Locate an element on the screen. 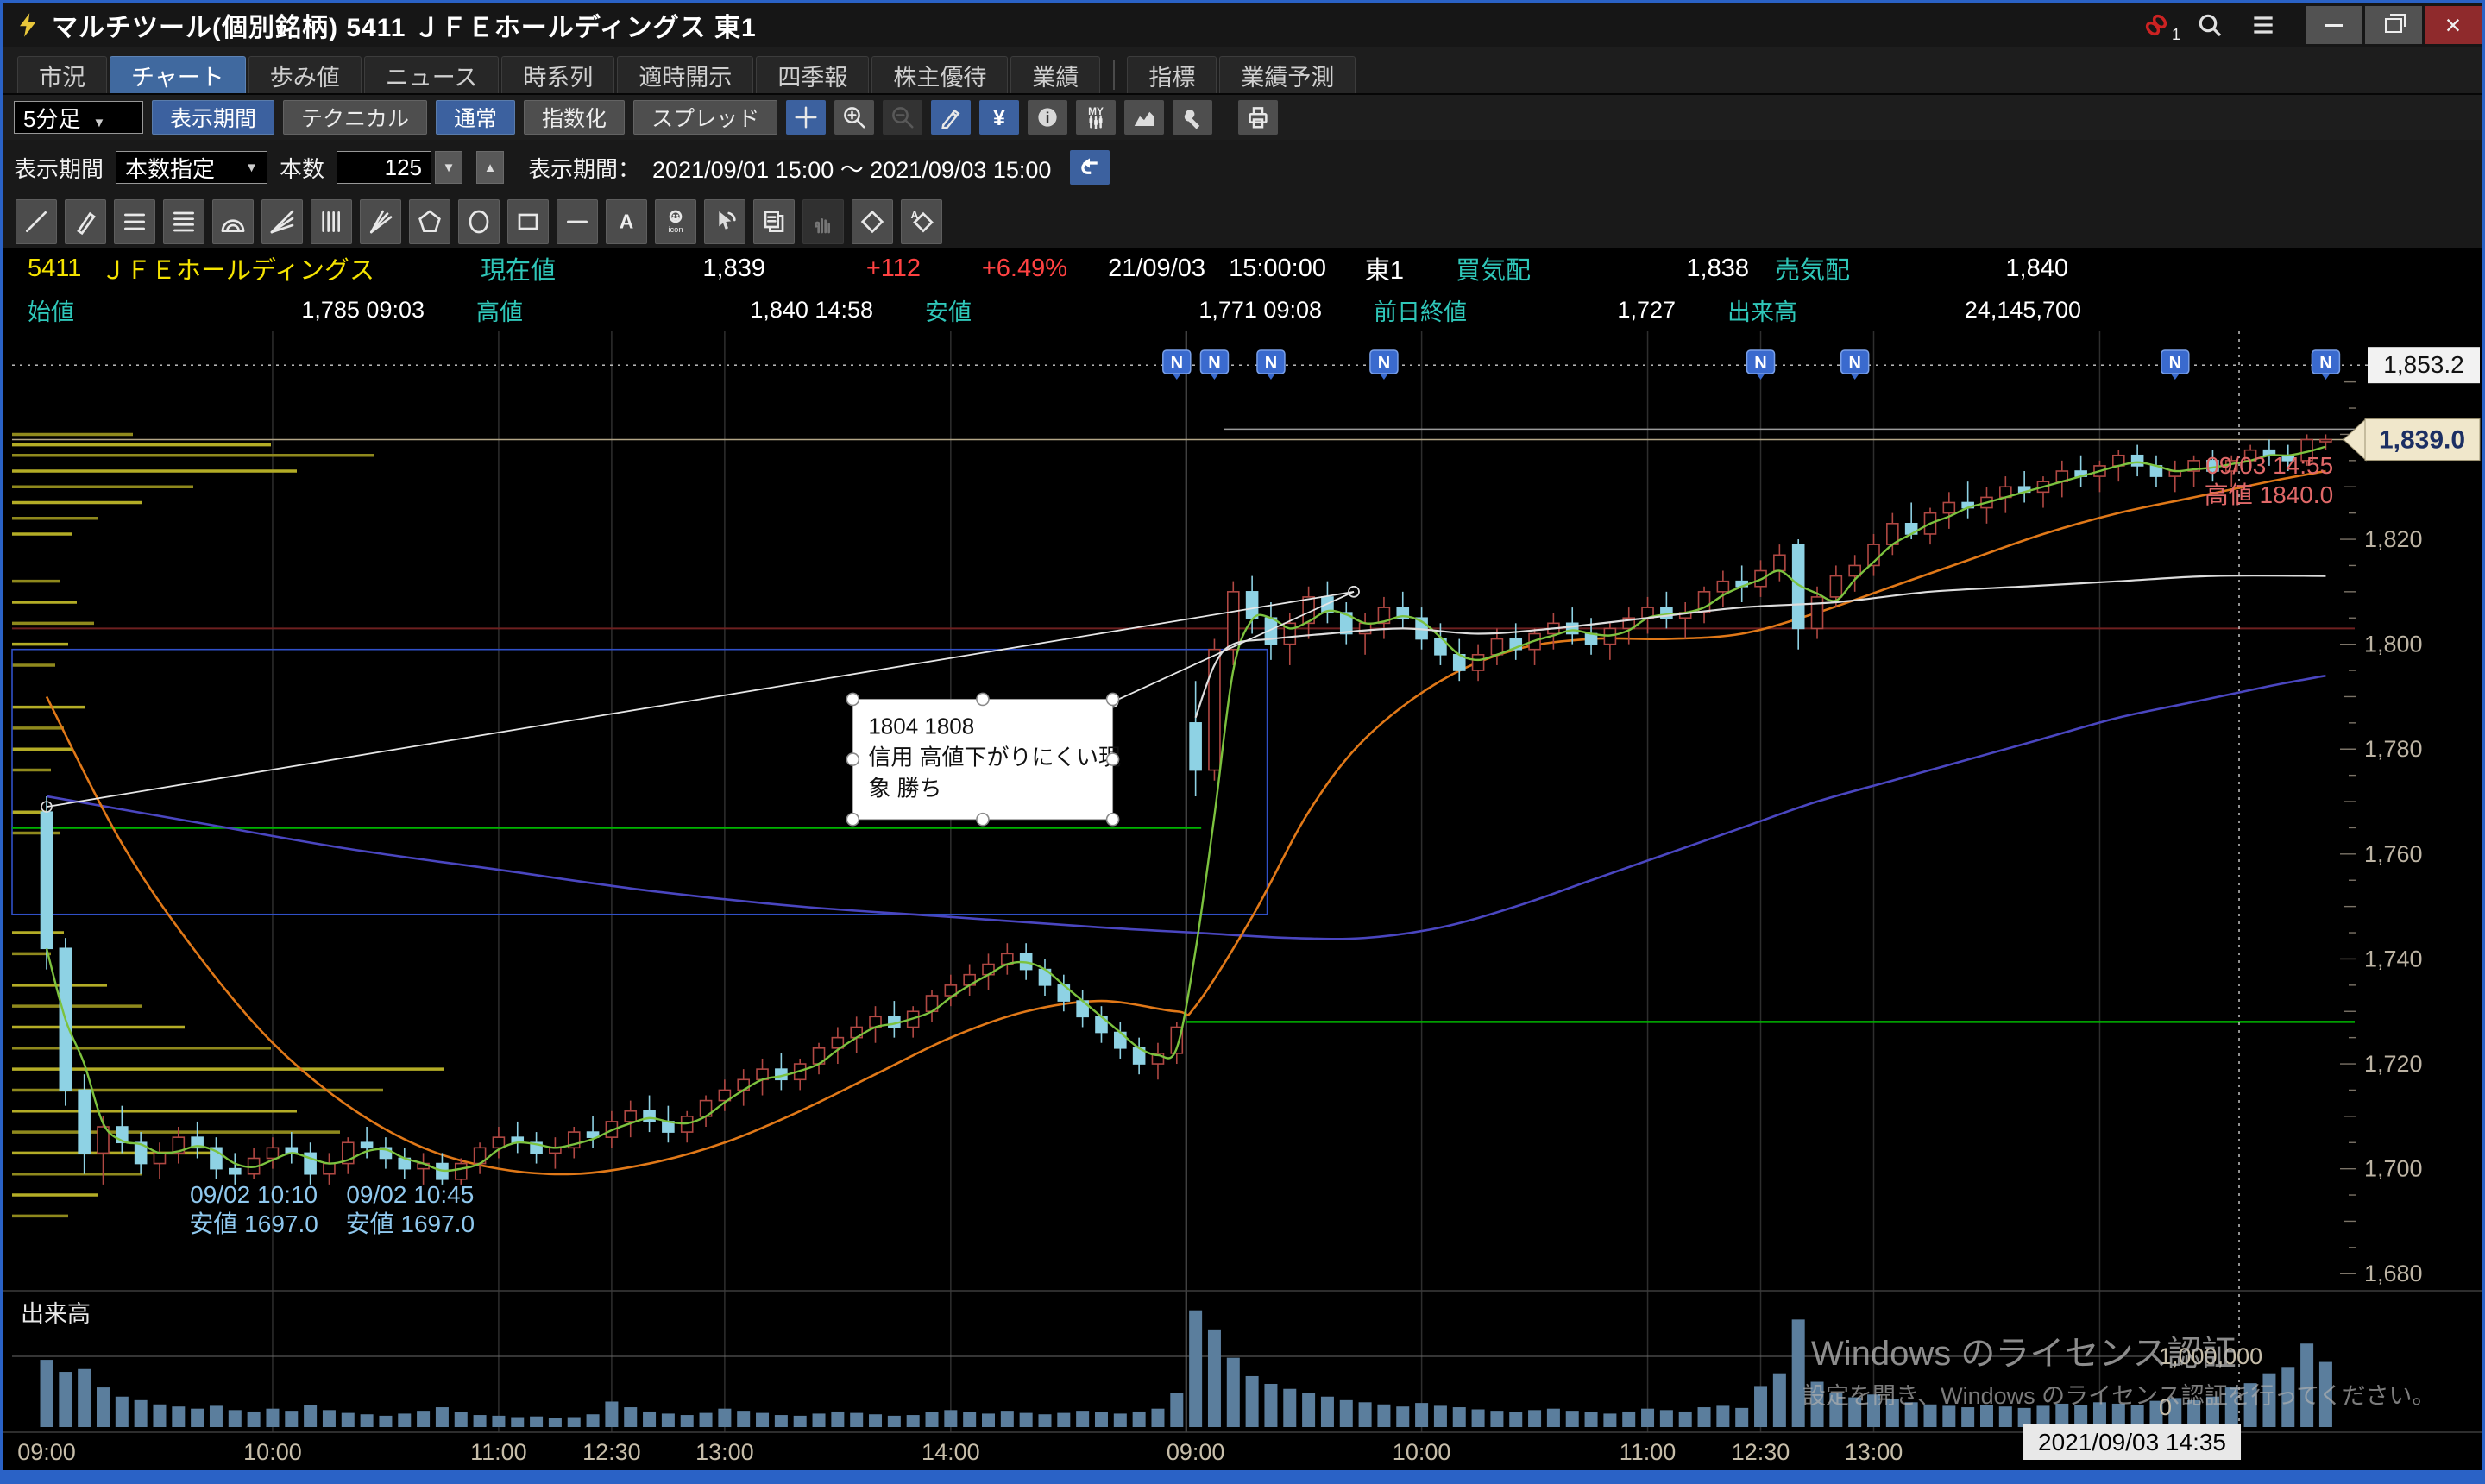  menu-icon is located at coordinates (2263, 25).